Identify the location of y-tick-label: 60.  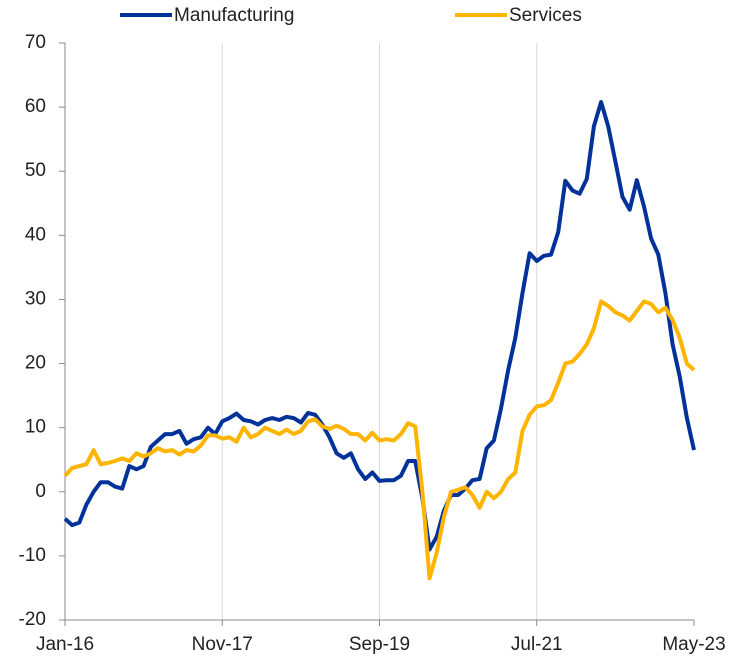
(35, 106).